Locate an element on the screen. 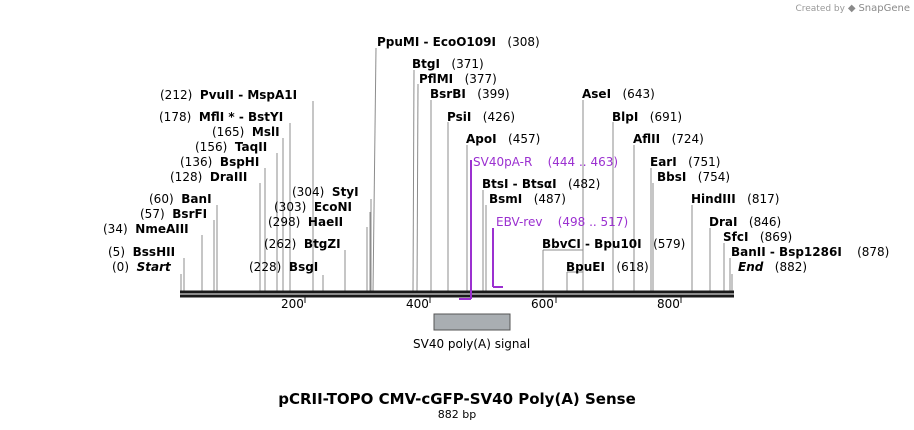  site-name: StyI is located at coordinates (345, 192).